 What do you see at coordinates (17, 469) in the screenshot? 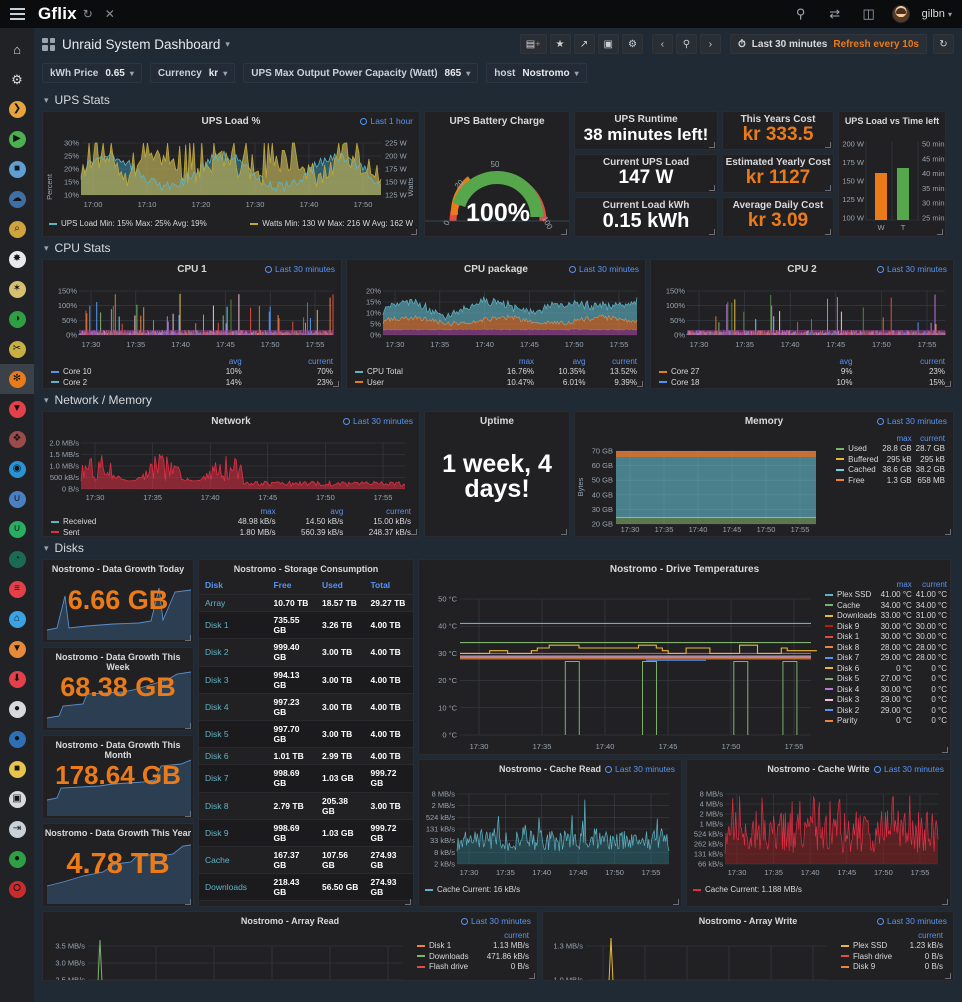
I see `sidebar-item-deluge: ◉` at bounding box center [17, 469].